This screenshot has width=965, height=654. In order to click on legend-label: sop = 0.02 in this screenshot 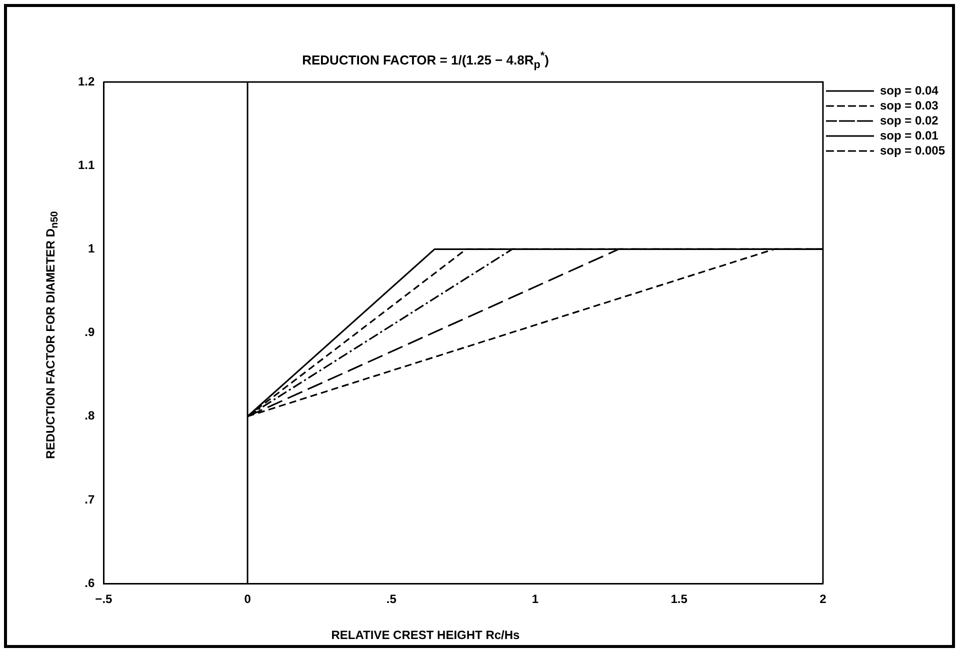, I will do `click(909, 120)`.